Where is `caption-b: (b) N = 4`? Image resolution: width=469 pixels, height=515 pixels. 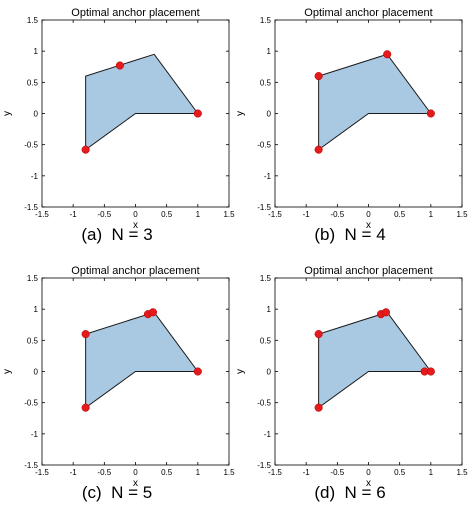 caption-b: (b) N = 4 is located at coordinates (350, 234).